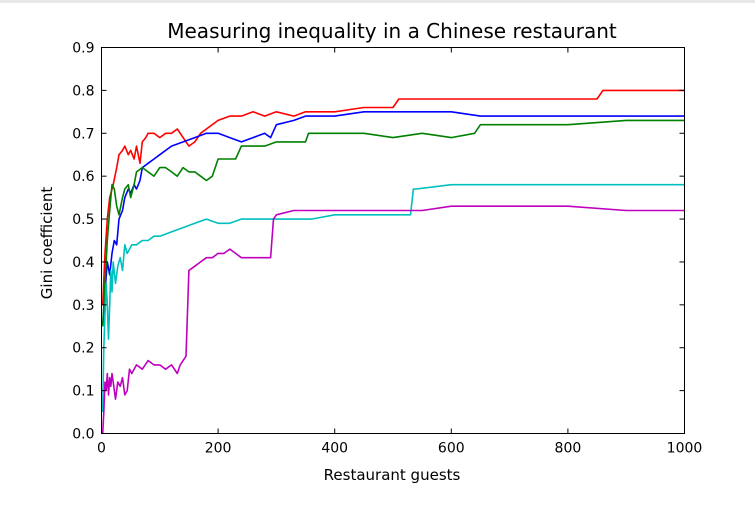 The width and height of the screenshot is (755, 510). Describe the element at coordinates (685, 449) in the screenshot. I see `x-tick-label: 1000` at that location.